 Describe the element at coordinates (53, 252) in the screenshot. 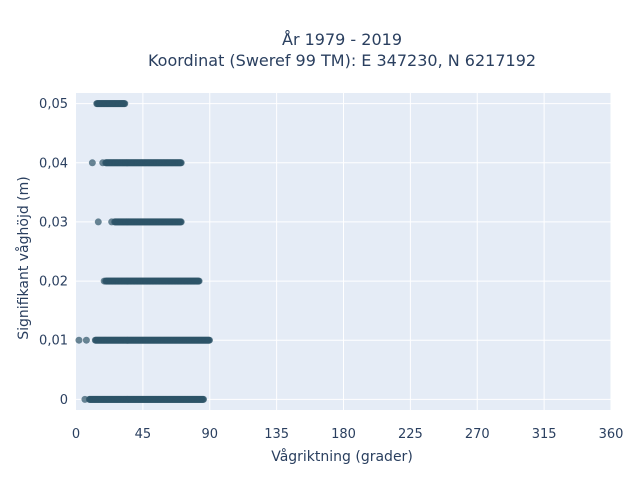

I see `y-axis-ticks: 0 0,01 0,02 0,03 0,04 0,05` at that location.